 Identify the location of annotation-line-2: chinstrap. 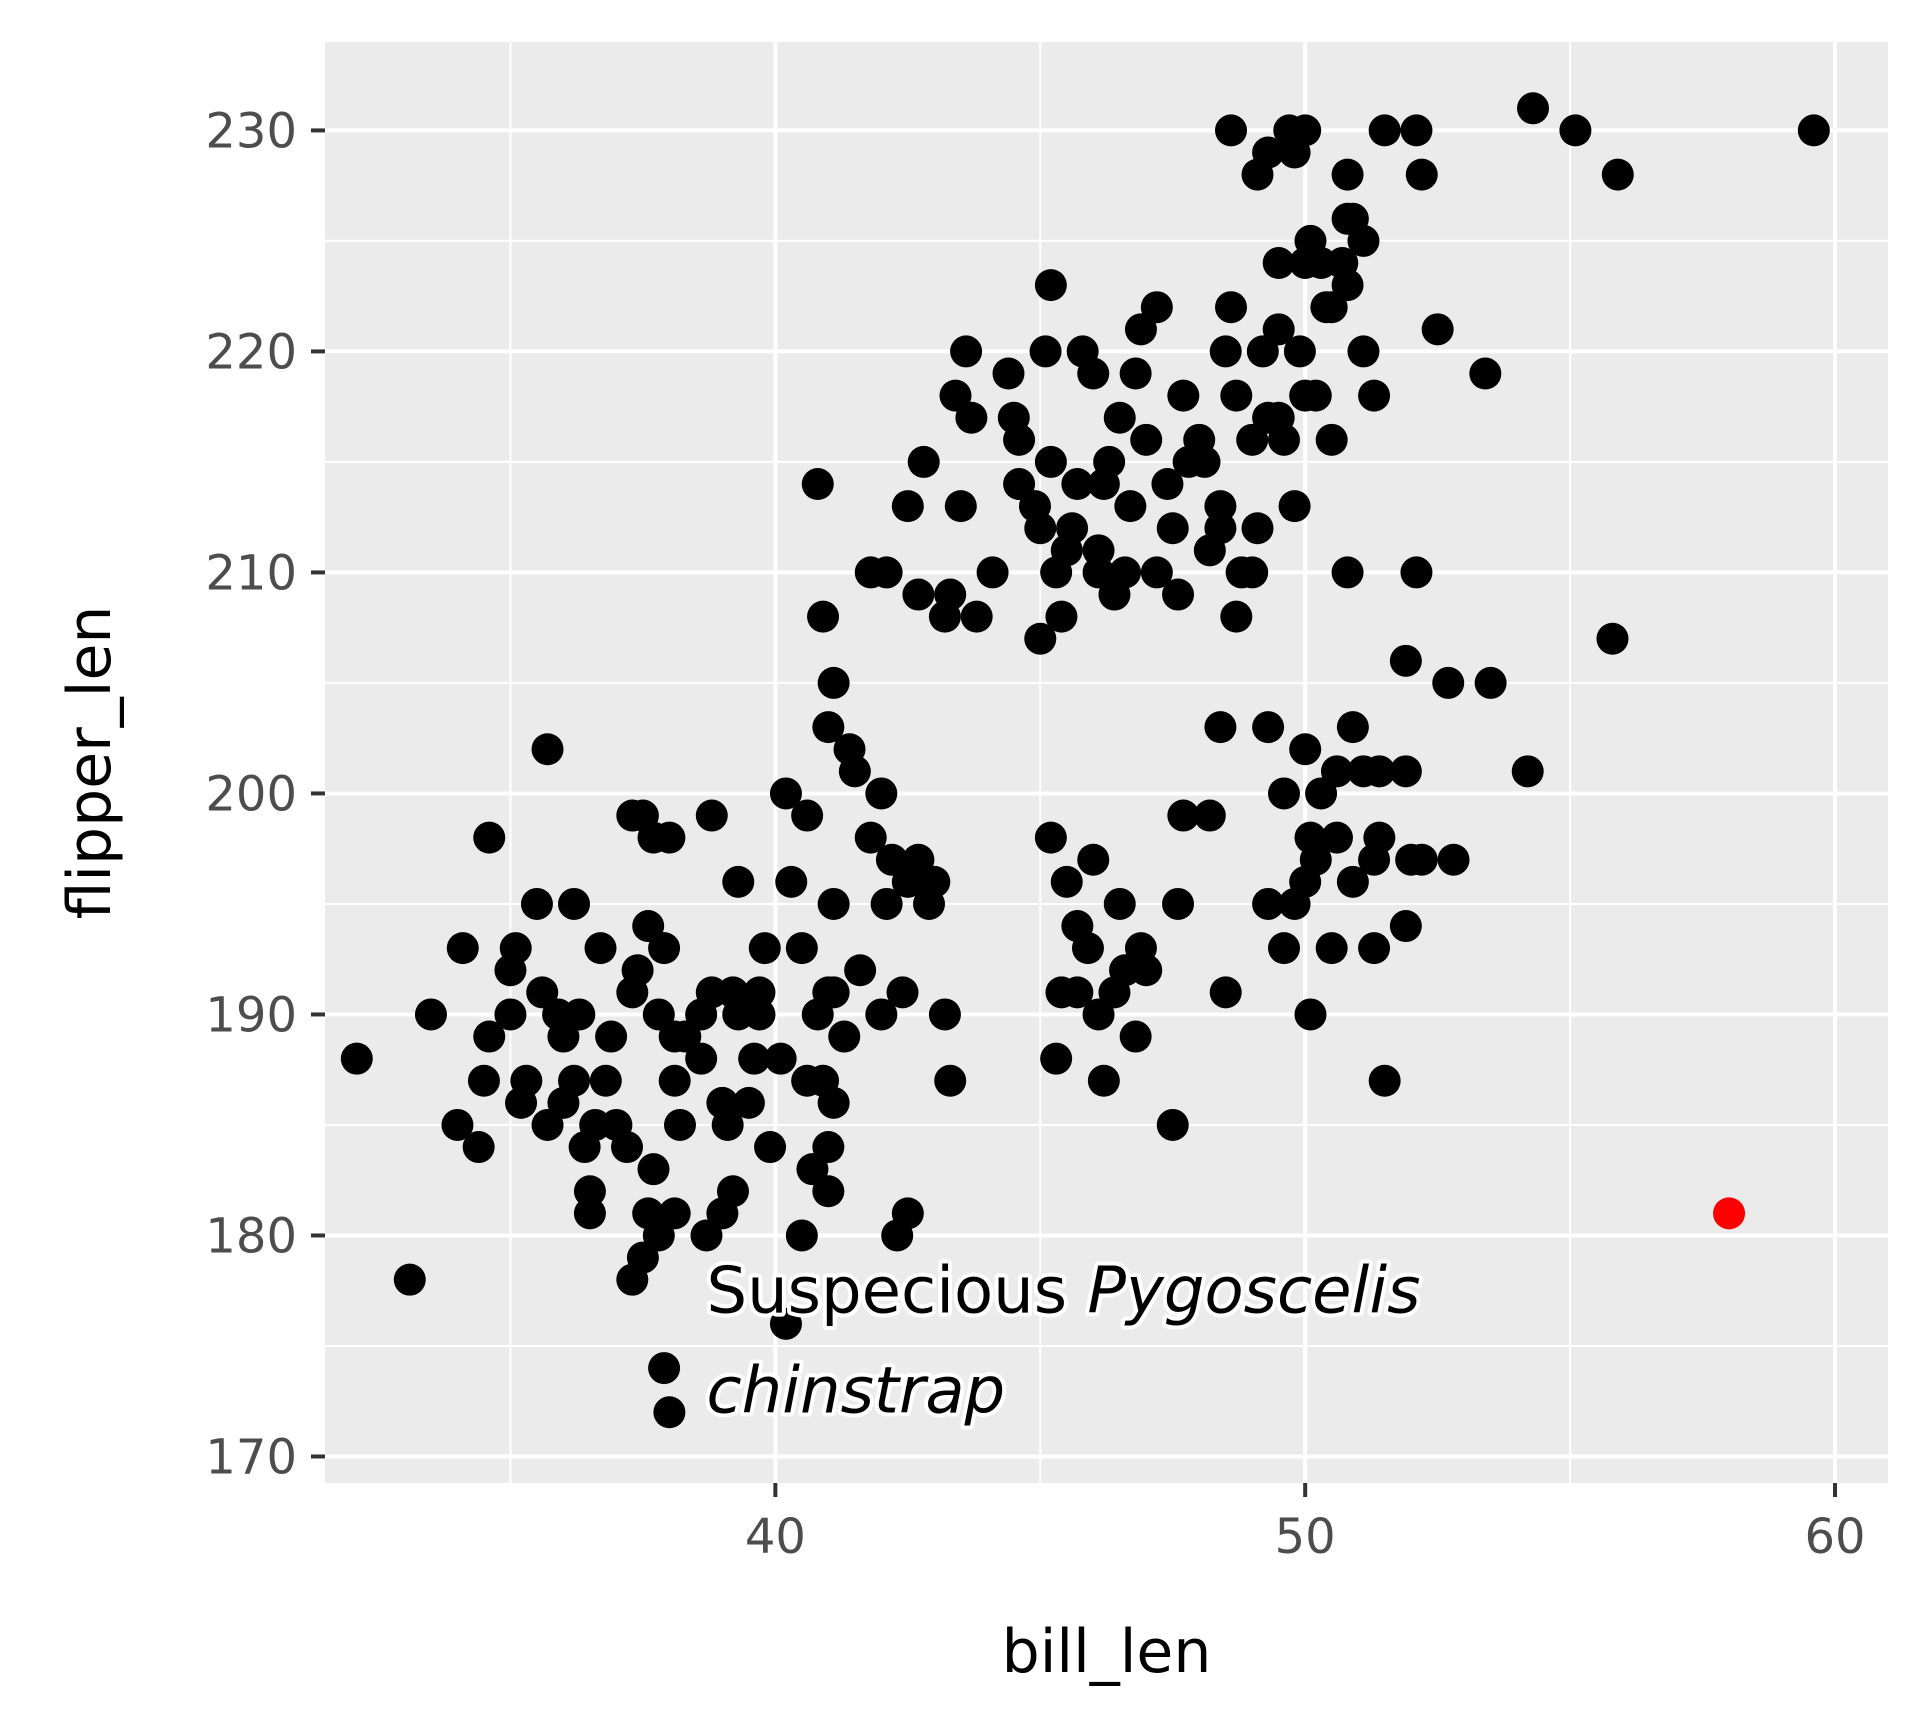
(855, 1392).